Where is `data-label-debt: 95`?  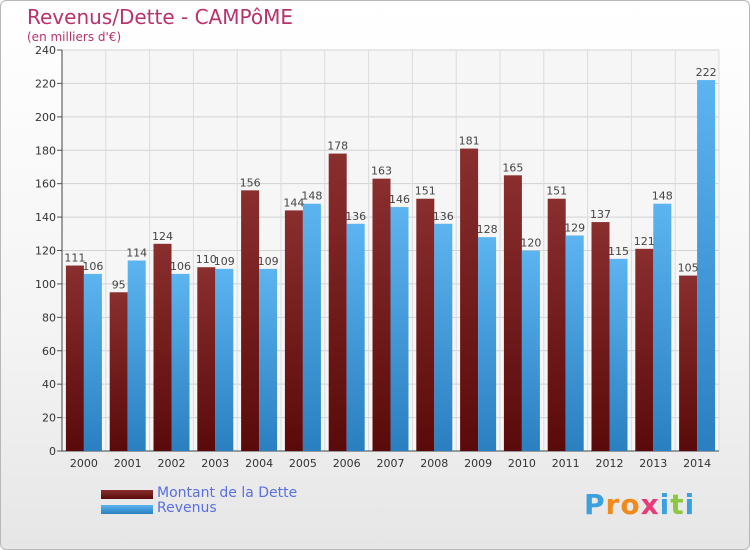
data-label-debt: 95 is located at coordinates (119, 284).